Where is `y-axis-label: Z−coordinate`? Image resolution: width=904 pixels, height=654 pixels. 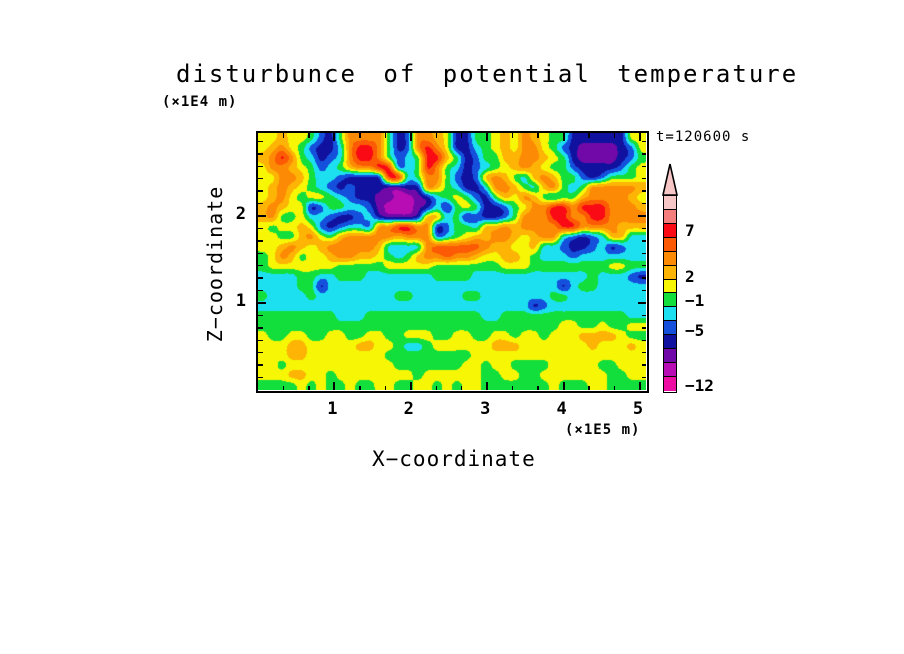 y-axis-label: Z−coordinate is located at coordinates (215, 264).